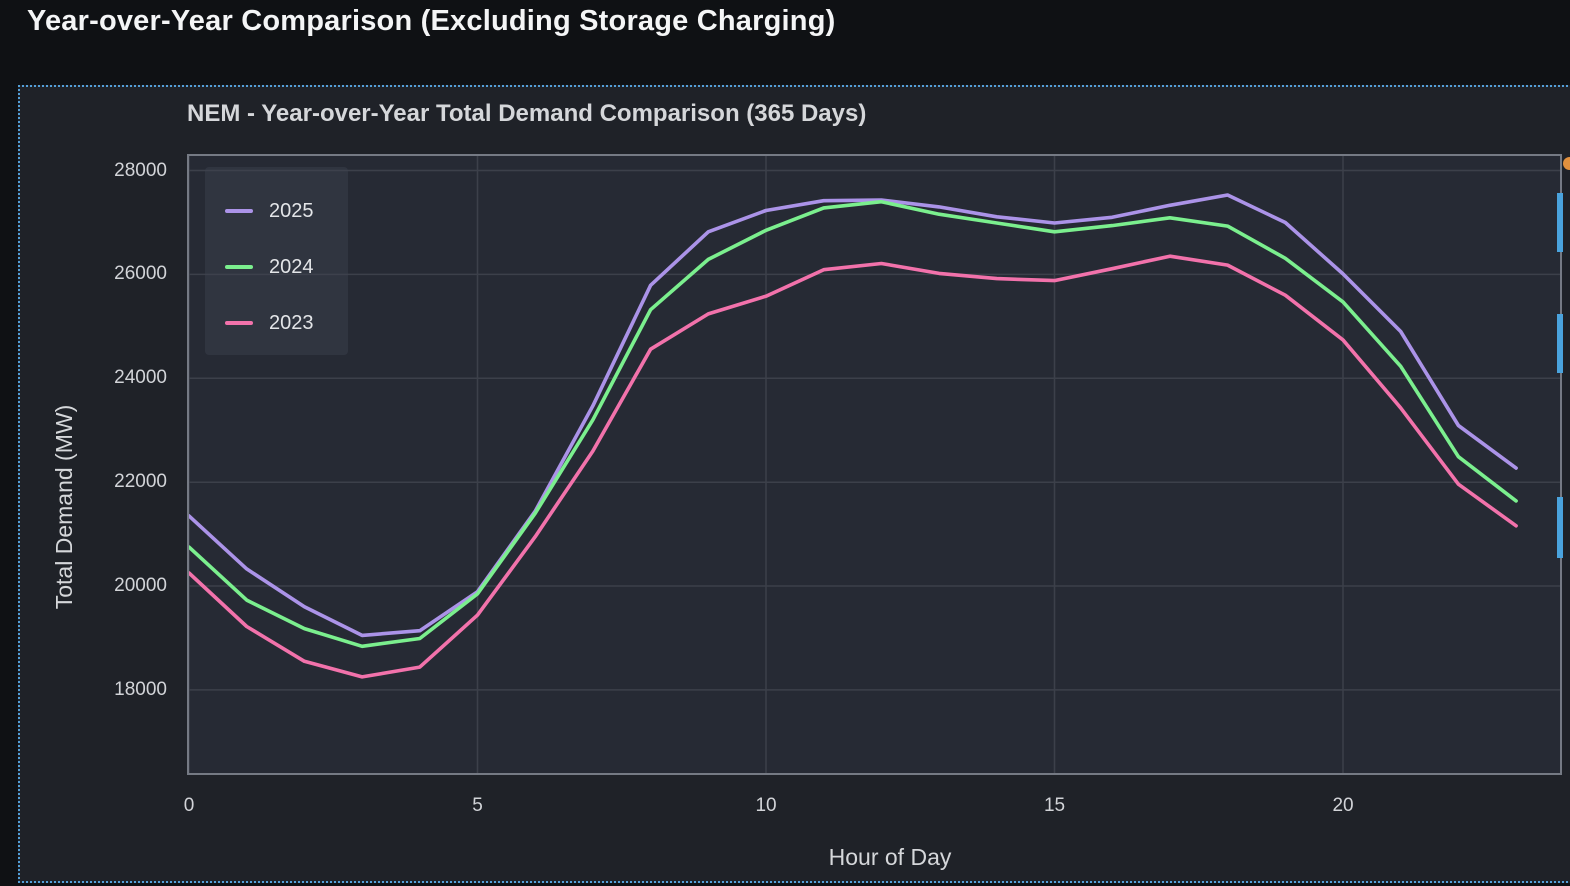 The height and width of the screenshot is (886, 1570). Describe the element at coordinates (291, 266) in the screenshot. I see `legend-label: 2024` at that location.